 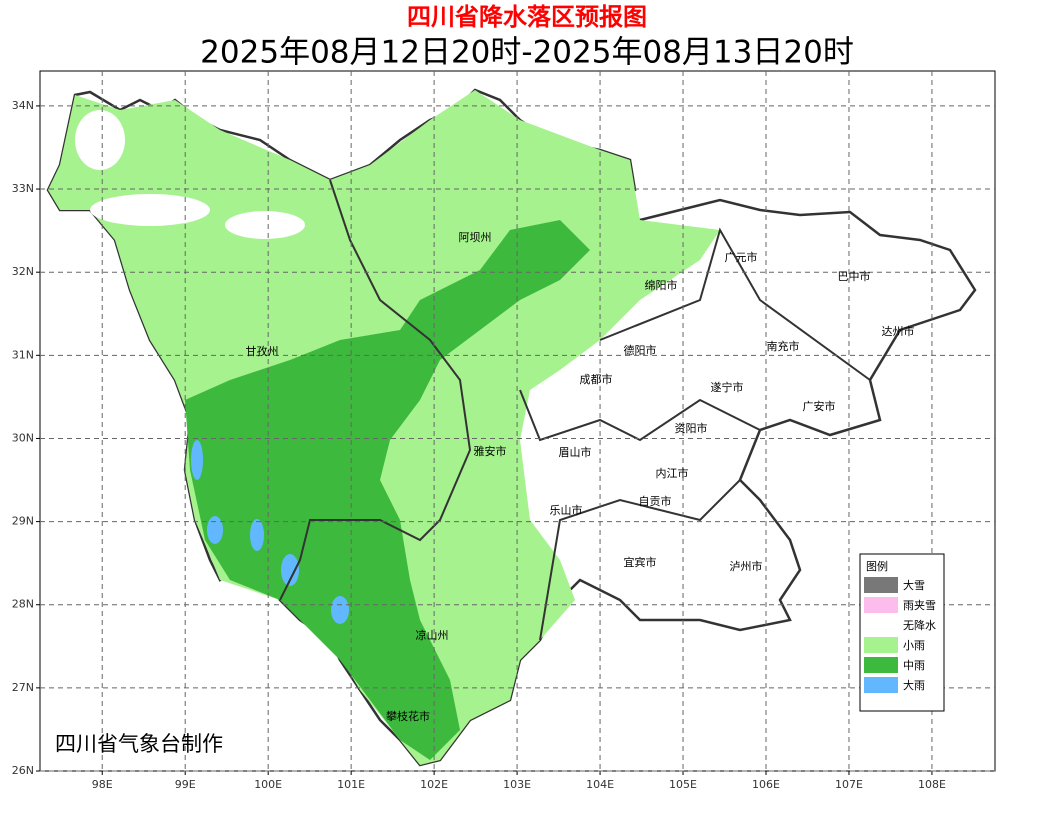 I want to click on region-label: 眉山市, so click(x=575, y=452).